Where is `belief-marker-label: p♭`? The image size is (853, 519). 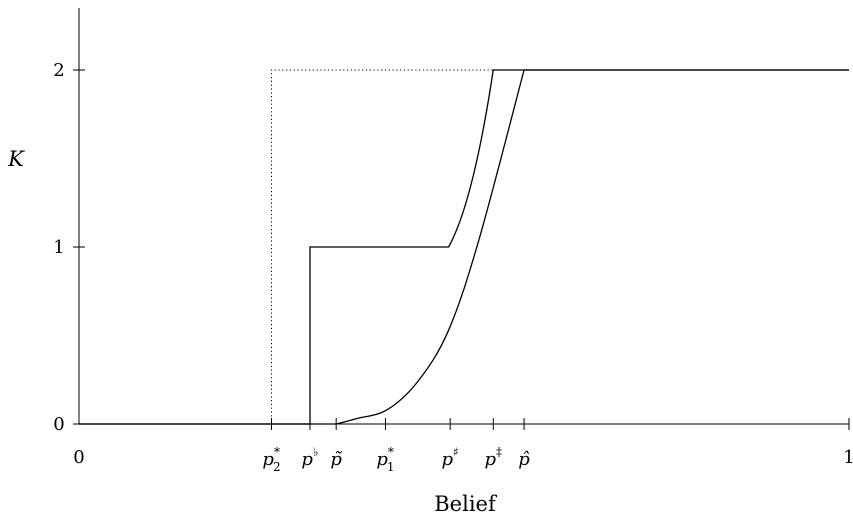
belief-marker-label: p♭ is located at coordinates (309, 457).